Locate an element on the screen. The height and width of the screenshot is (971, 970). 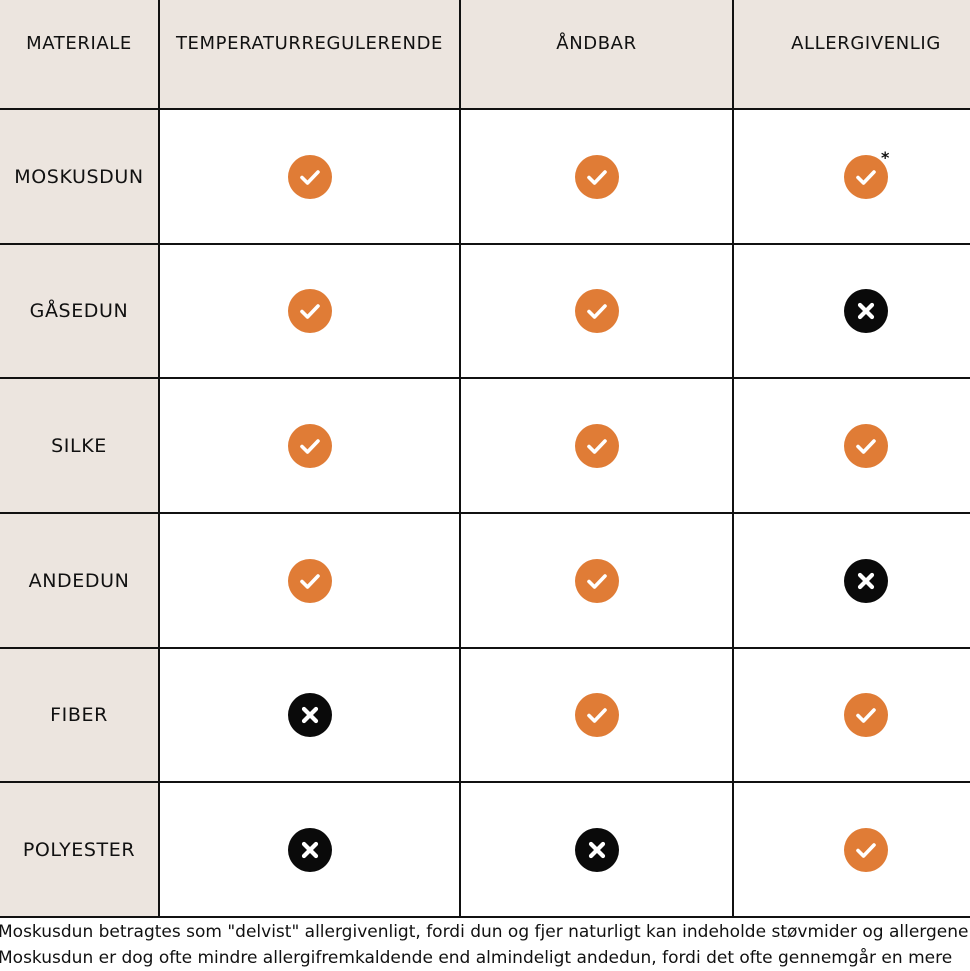
material-name: ANDEDUN is located at coordinates (79, 580).